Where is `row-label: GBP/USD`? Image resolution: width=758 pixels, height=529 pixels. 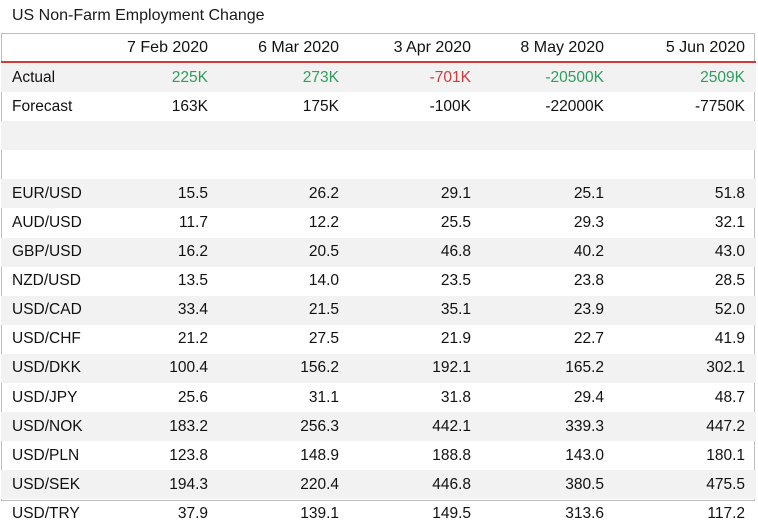
row-label: GBP/USD is located at coordinates (50, 252).